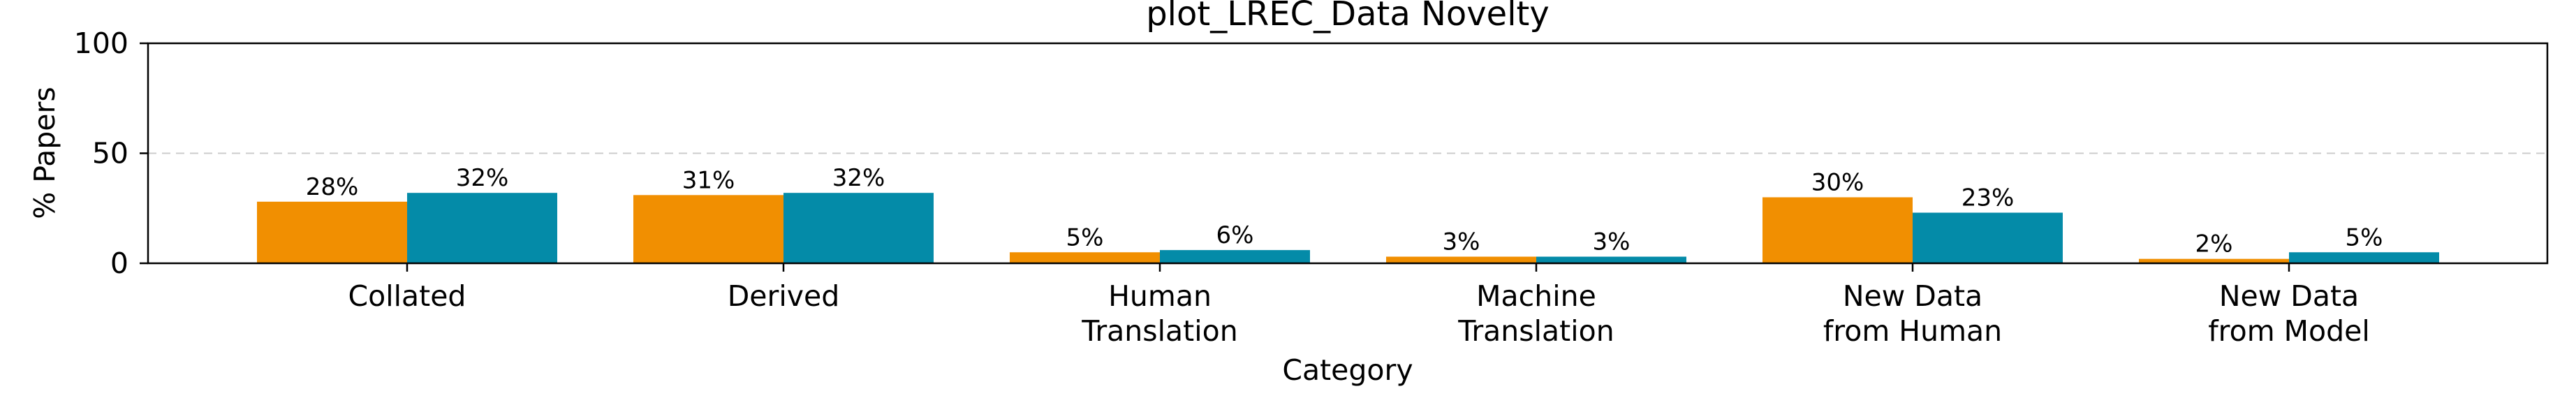 Image resolution: width=2576 pixels, height=419 pixels. Describe the element at coordinates (332, 232) in the screenshot. I see `bar-series1-cat1` at that location.